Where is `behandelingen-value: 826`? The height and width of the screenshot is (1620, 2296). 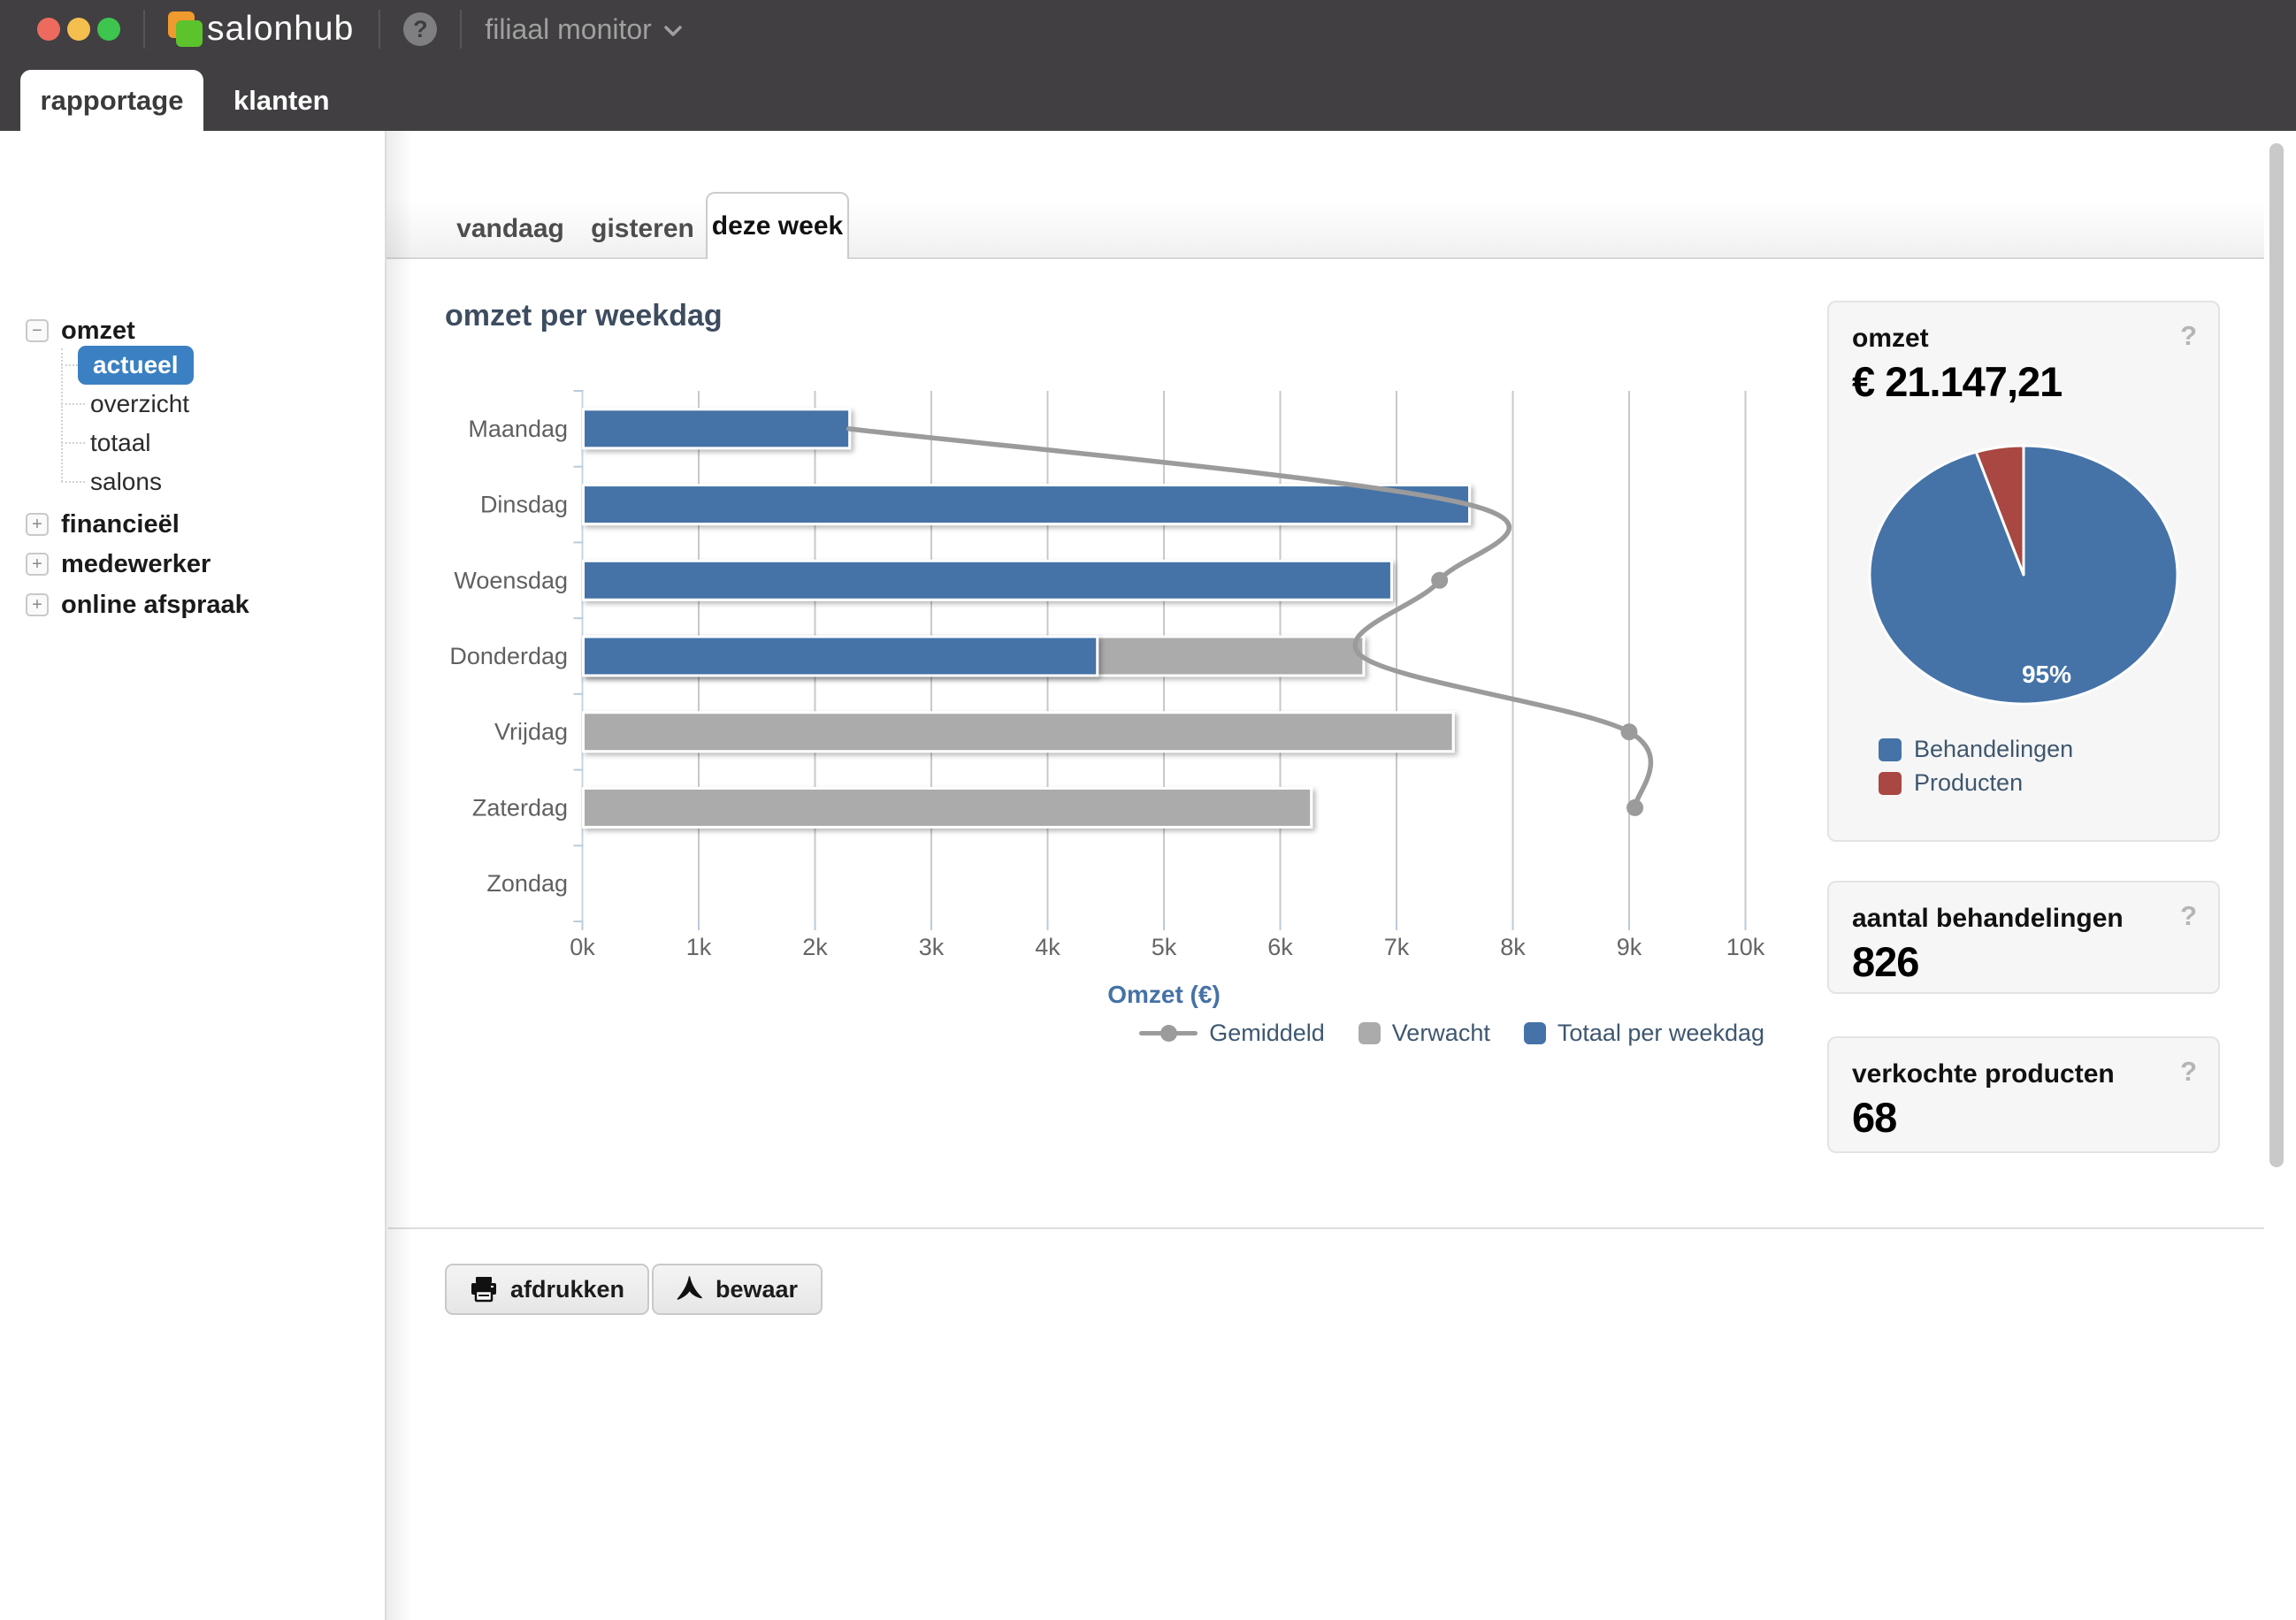 behandelingen-value: 826 is located at coordinates (1885, 961).